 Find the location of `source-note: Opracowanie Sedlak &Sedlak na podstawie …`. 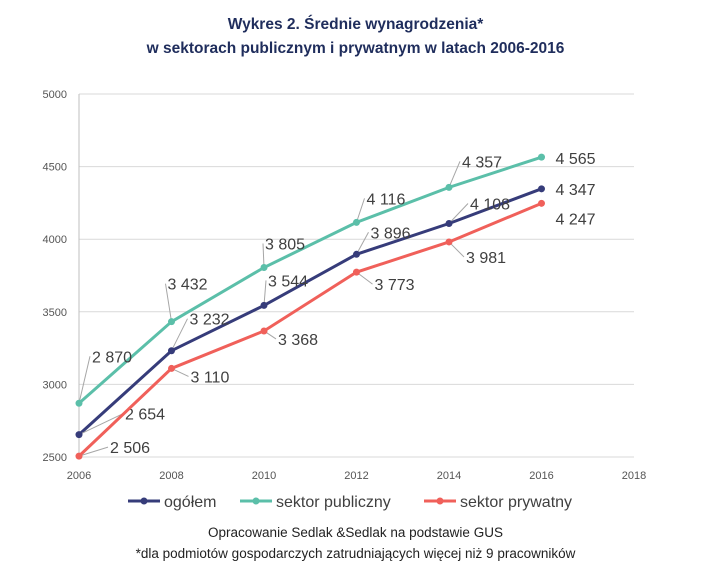

source-note: Opracowanie Sedlak &Sedlak na podstawie … is located at coordinates (355, 532).